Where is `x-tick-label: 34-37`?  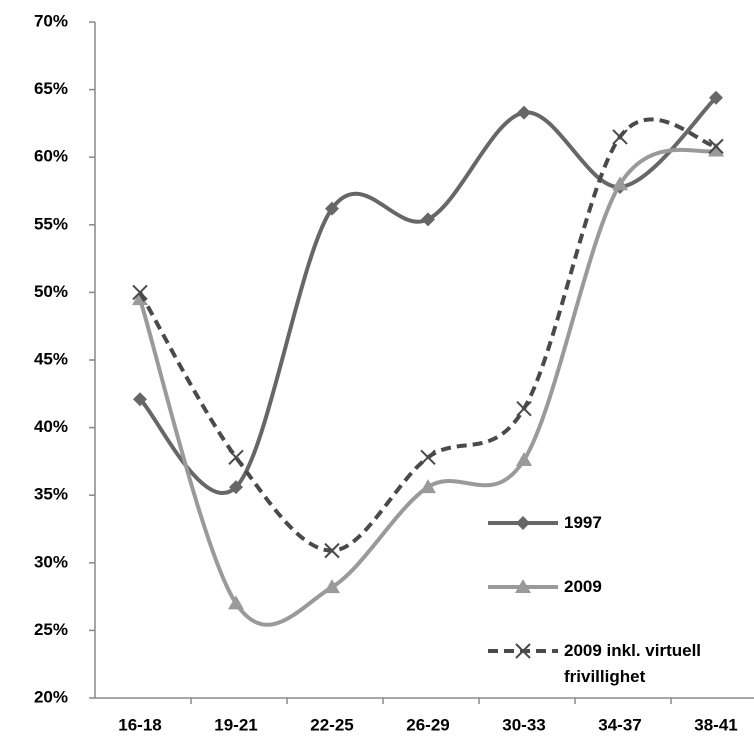 x-tick-label: 34-37 is located at coordinates (619, 724).